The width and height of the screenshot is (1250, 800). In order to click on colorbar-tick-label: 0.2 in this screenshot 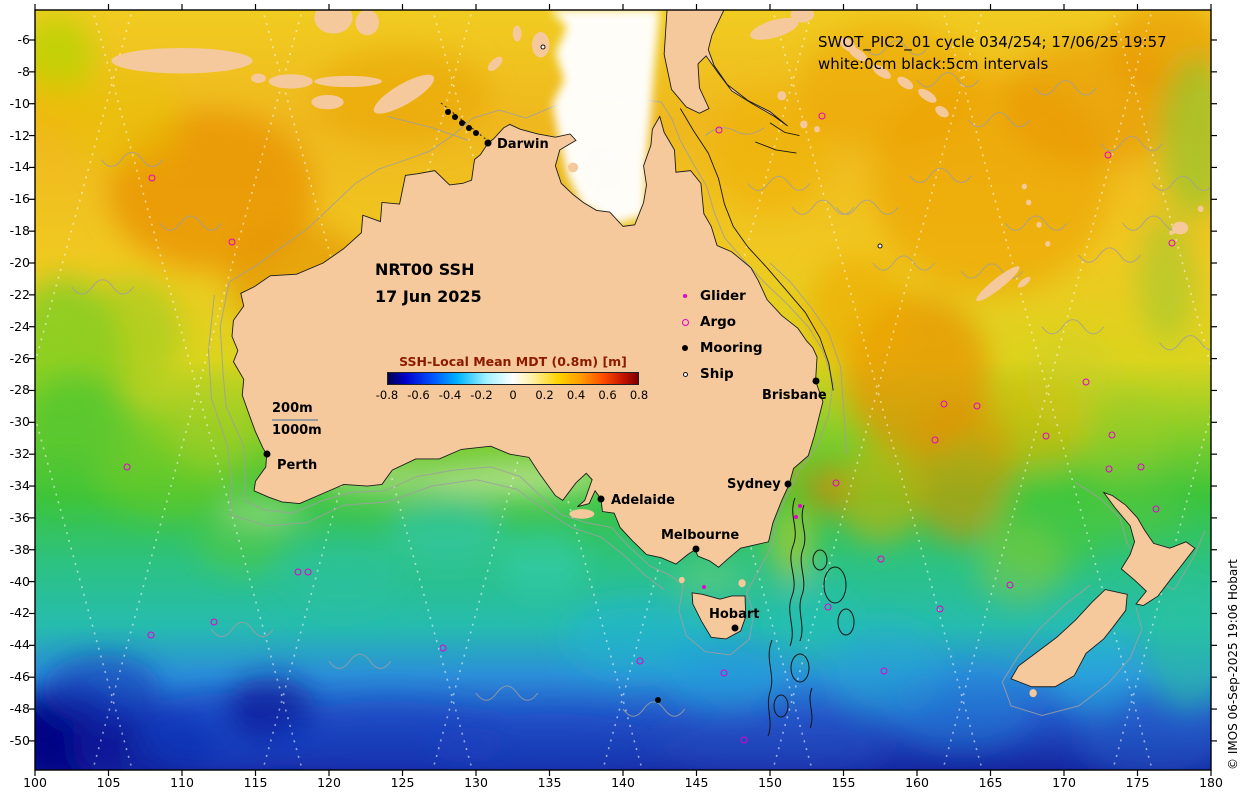, I will do `click(544, 395)`.